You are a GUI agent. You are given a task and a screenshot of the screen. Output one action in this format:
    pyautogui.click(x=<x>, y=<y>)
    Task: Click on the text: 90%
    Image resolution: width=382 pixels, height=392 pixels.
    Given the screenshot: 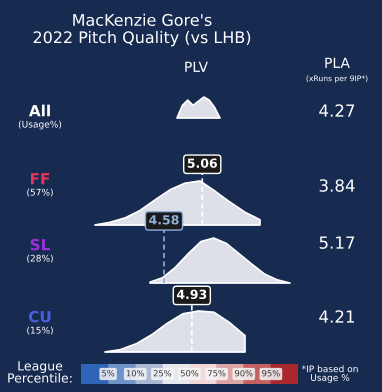 What is the action you would take?
    pyautogui.click(x=244, y=373)
    